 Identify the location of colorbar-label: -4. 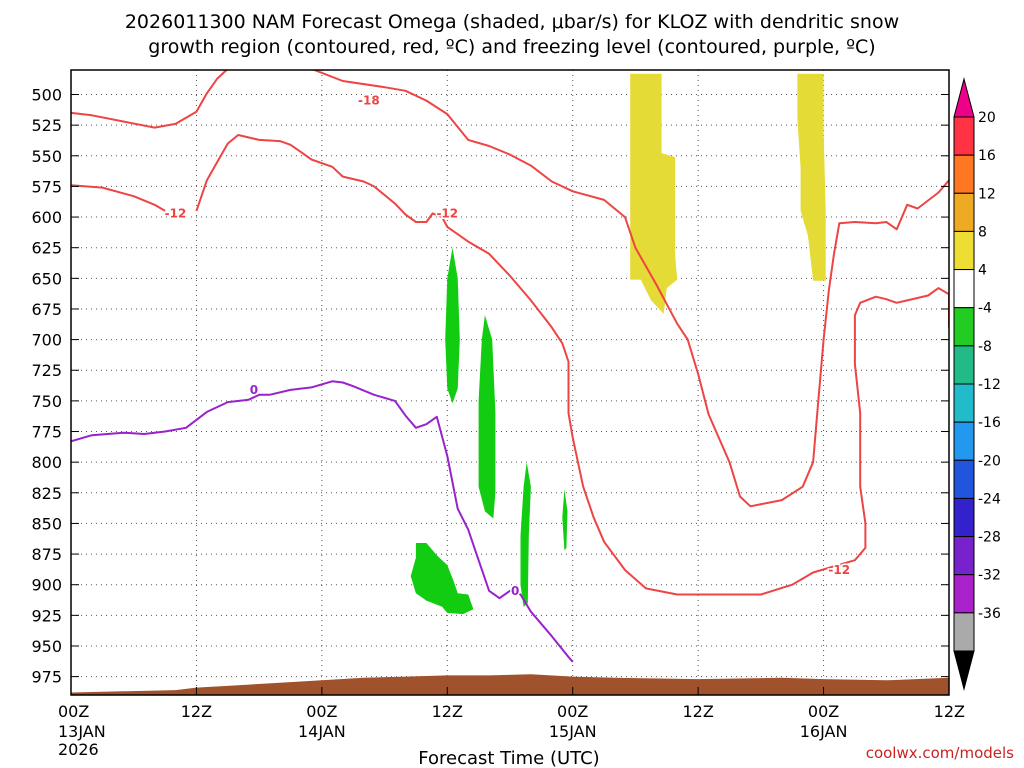
(985, 309).